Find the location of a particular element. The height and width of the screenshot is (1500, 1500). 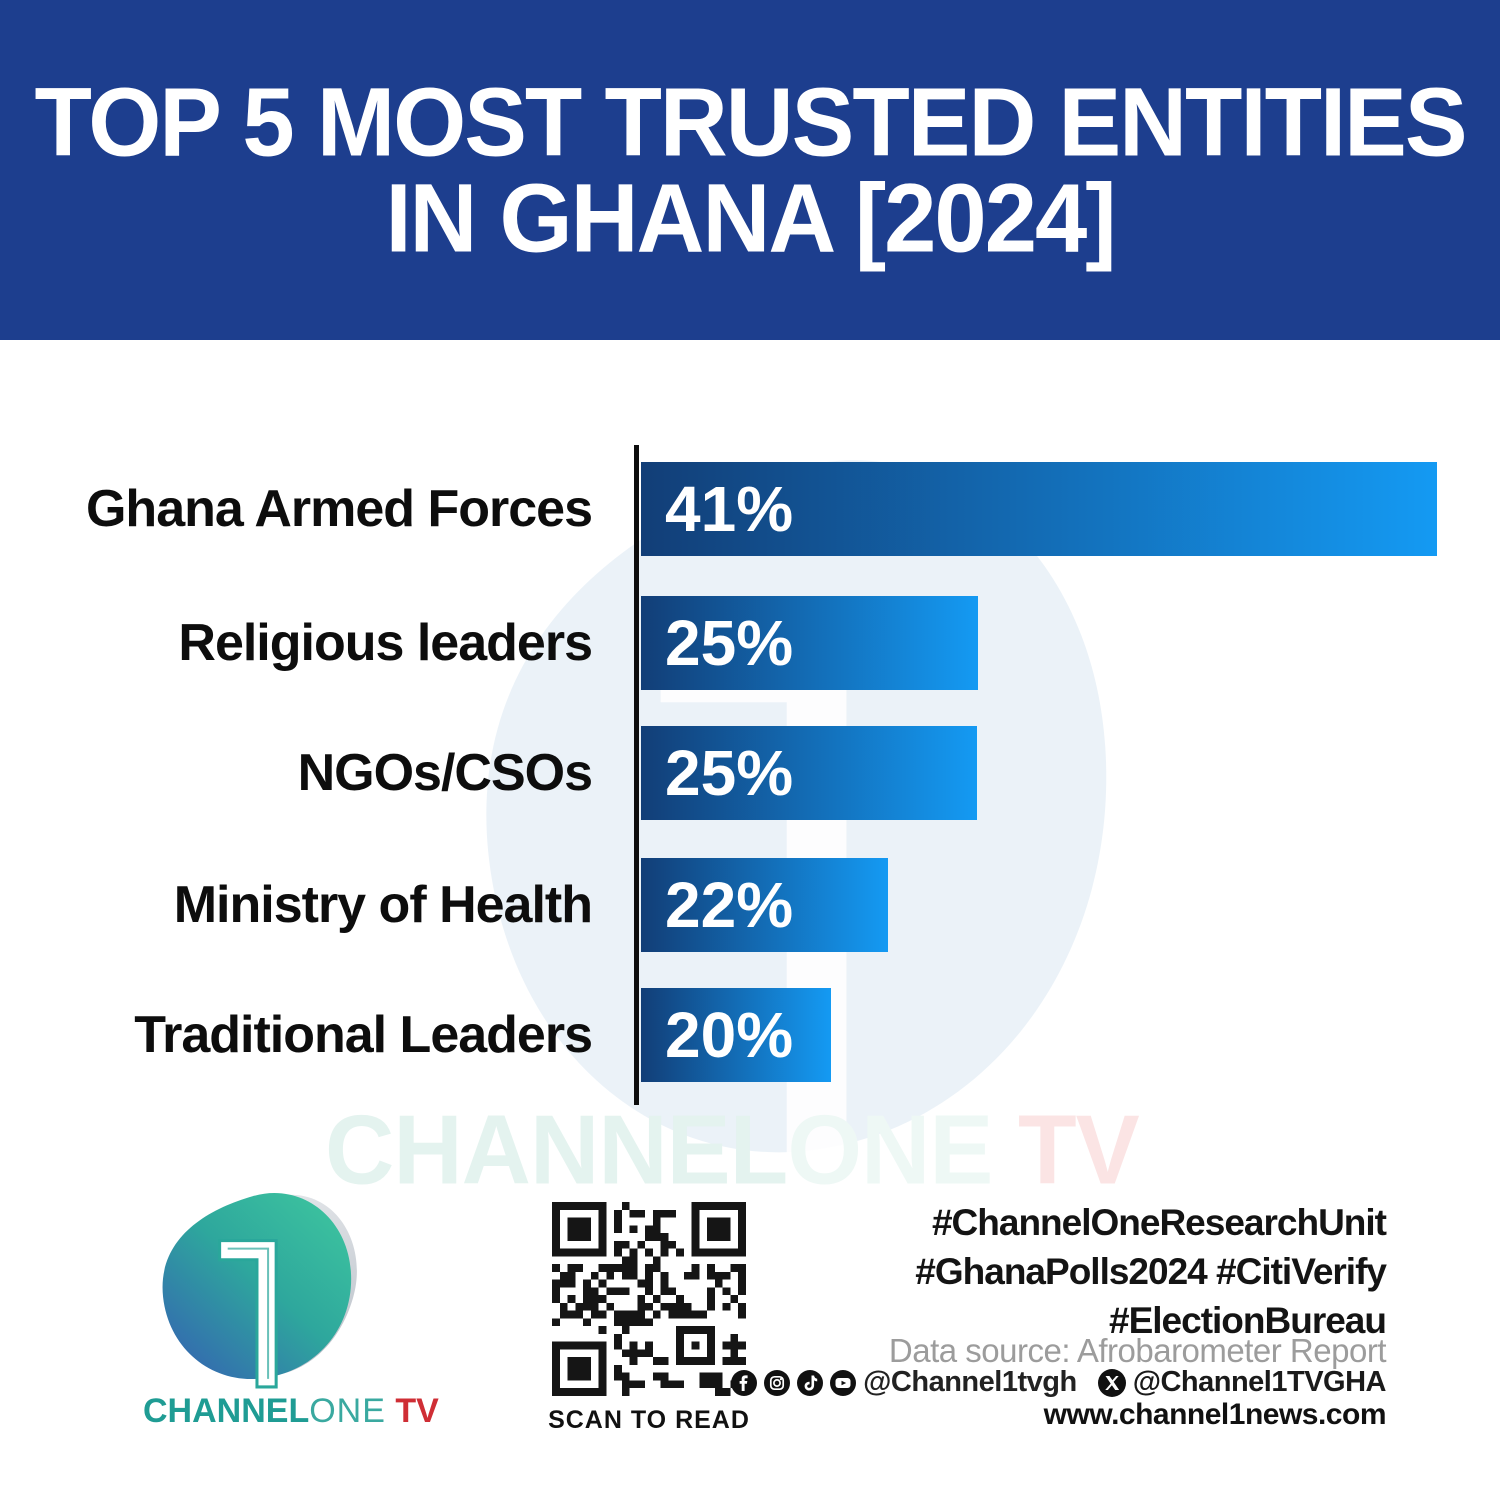

page-title-line2: IN GHANA [2024] is located at coordinates (750, 217).